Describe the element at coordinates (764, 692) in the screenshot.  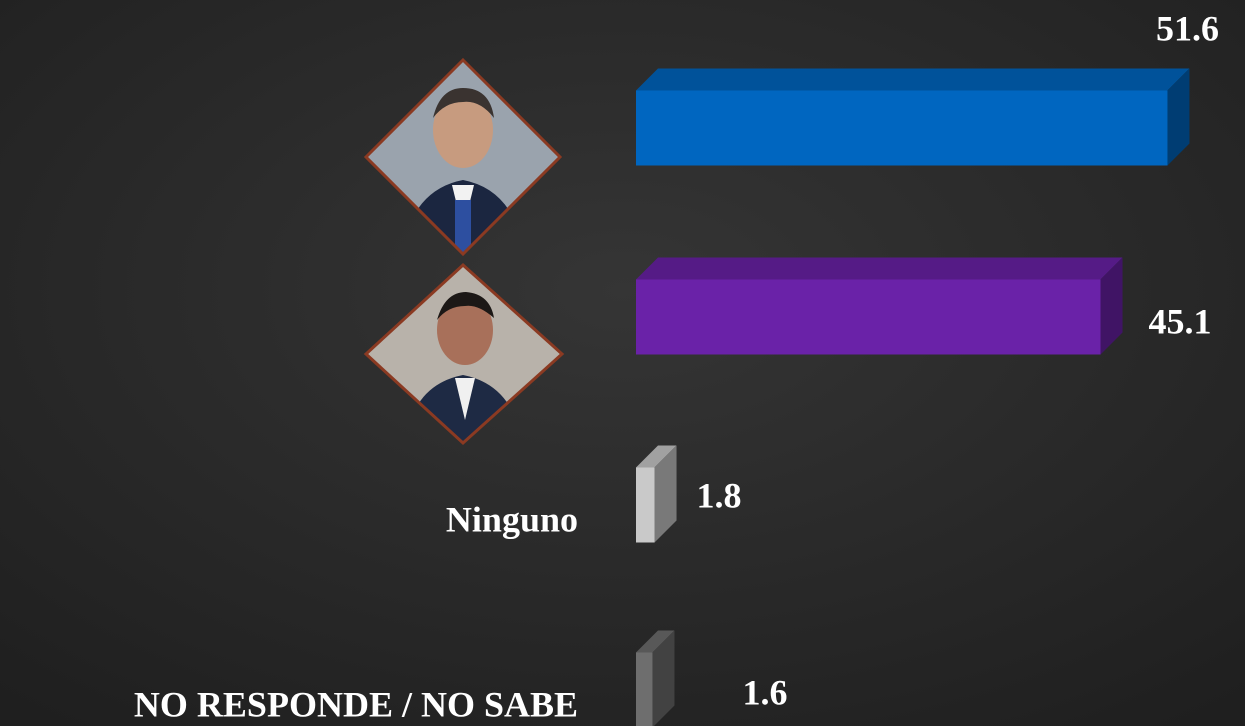
I see `value-label: 1.6` at that location.